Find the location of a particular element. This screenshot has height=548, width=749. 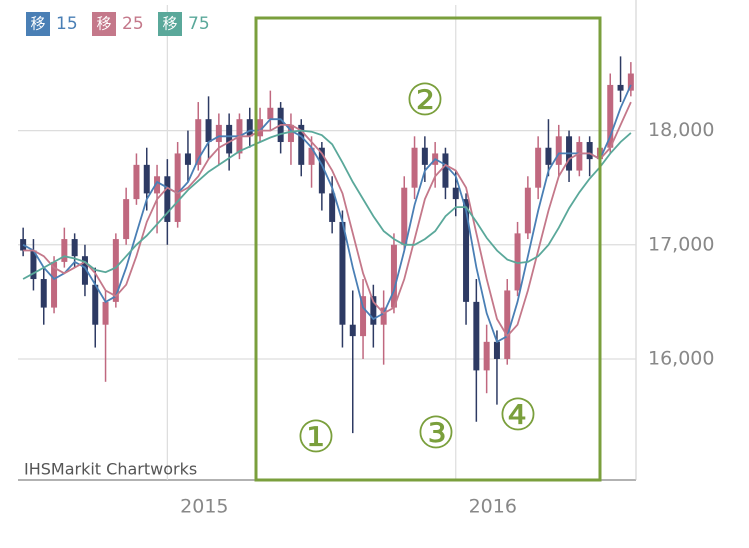

legend-label: 15 is located at coordinates (67, 24).